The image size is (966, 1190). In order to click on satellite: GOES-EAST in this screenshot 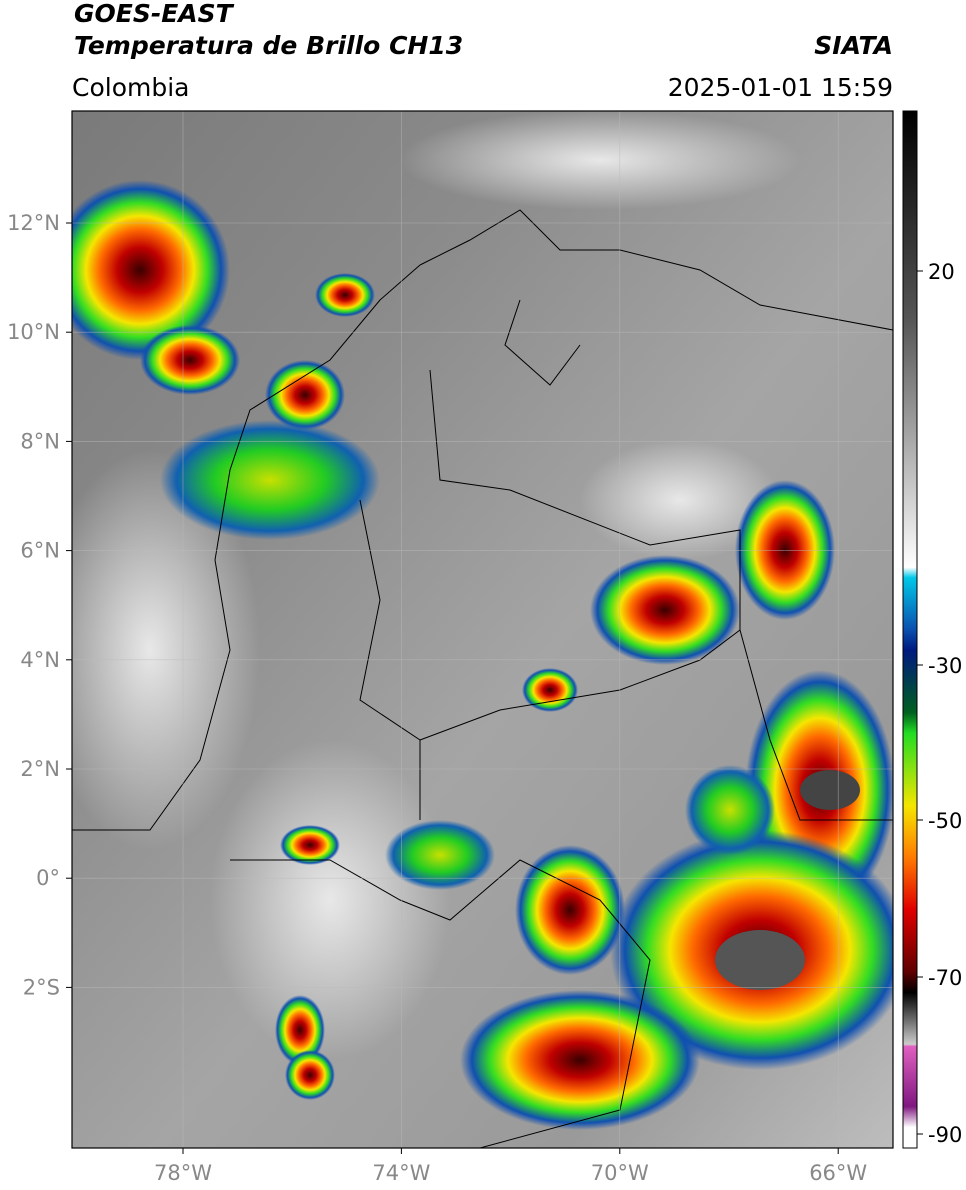, I will do `click(154, 14)`.